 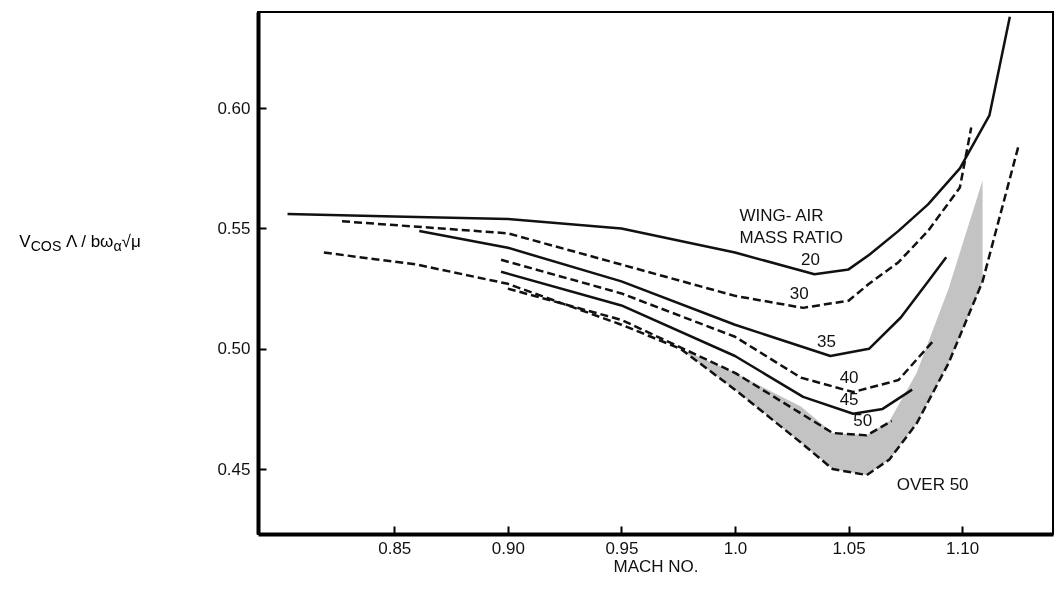 What do you see at coordinates (863, 421) in the screenshot?
I see `series-label: 50` at bounding box center [863, 421].